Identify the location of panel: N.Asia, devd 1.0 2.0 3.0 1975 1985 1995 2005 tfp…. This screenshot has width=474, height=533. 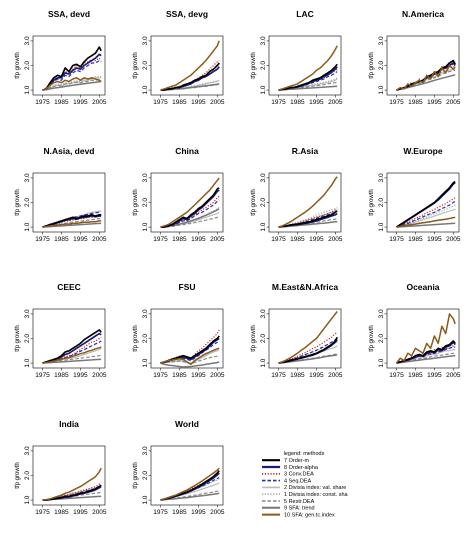
(61, 194).